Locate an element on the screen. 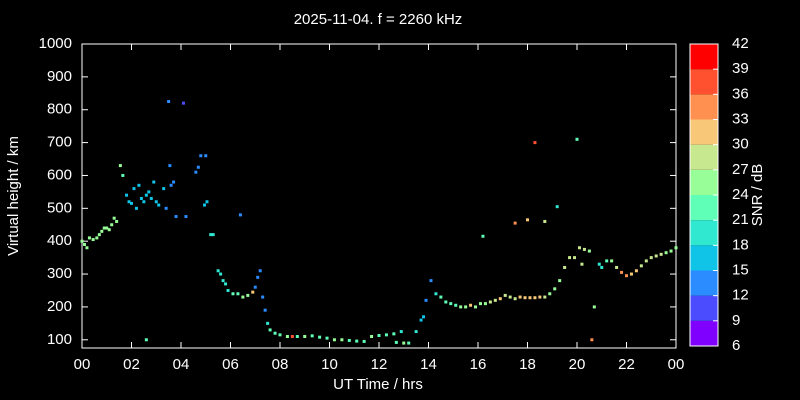 This screenshot has height=400, width=800. x-tick-label: 14 is located at coordinates (428, 364).